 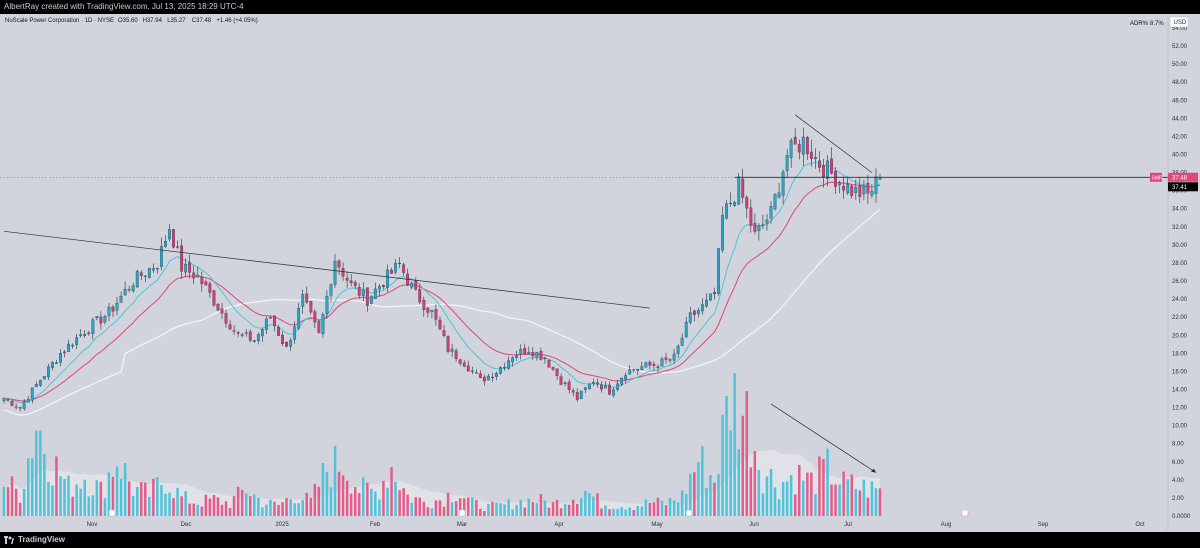 I want to click on x-tick-label: Jul, so click(x=848, y=525).